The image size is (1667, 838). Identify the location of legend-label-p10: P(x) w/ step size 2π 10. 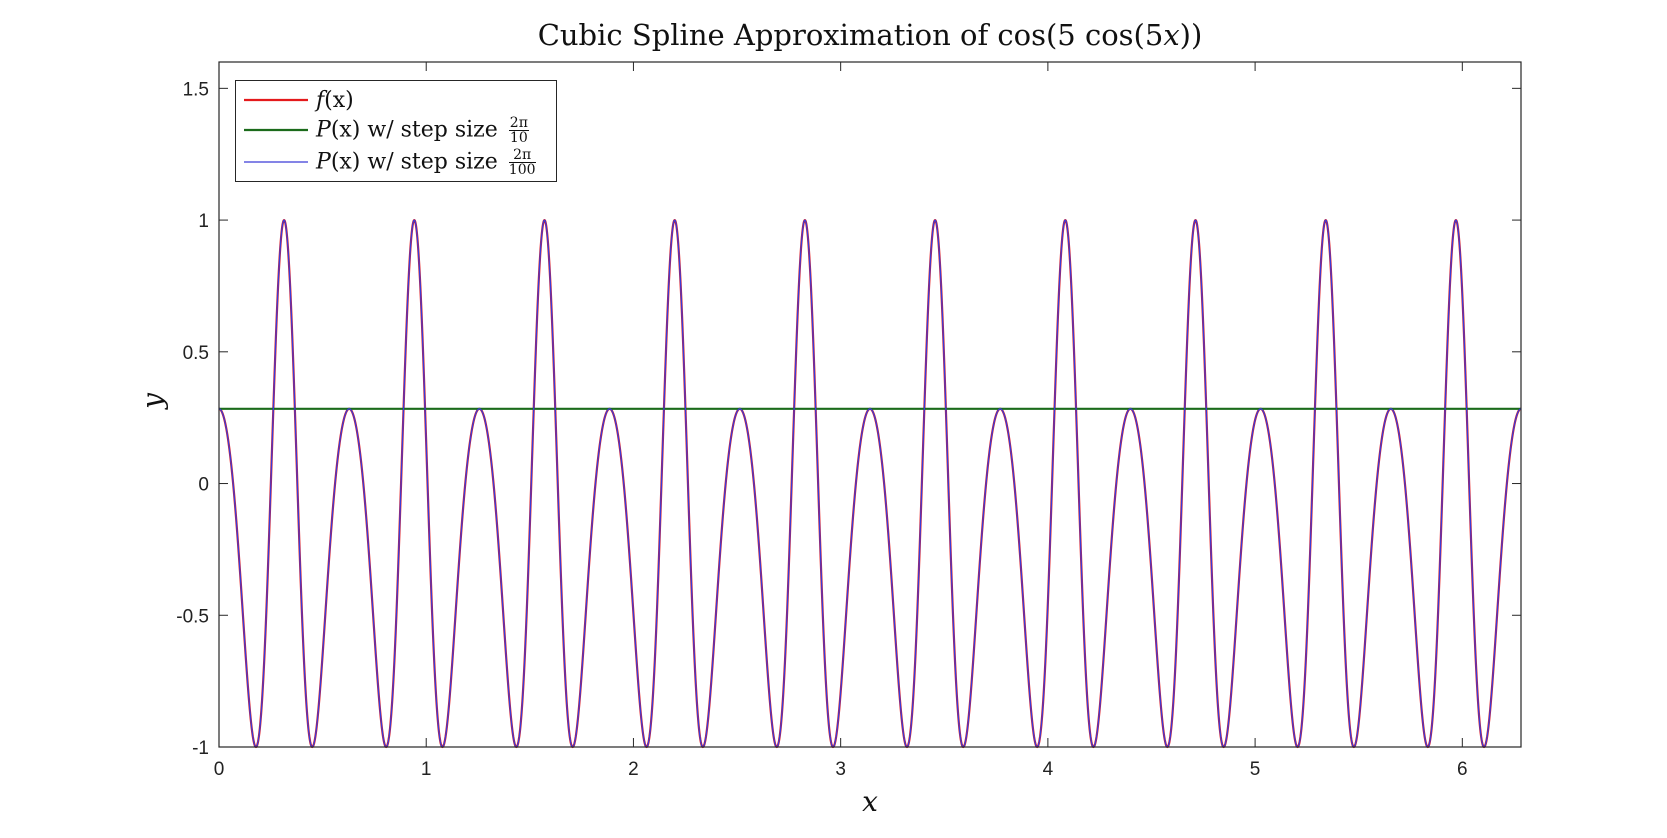
(422, 130).